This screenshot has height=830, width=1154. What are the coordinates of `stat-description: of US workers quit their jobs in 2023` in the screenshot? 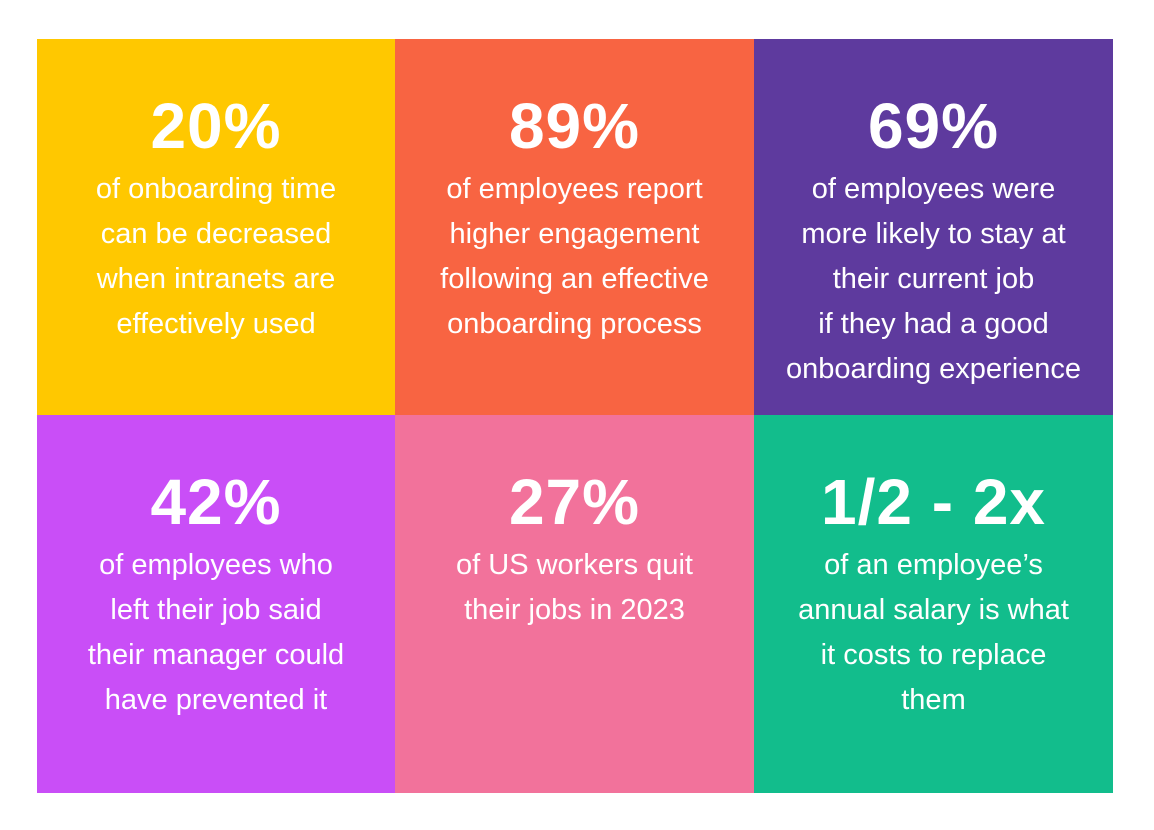 It's located at (574, 587).